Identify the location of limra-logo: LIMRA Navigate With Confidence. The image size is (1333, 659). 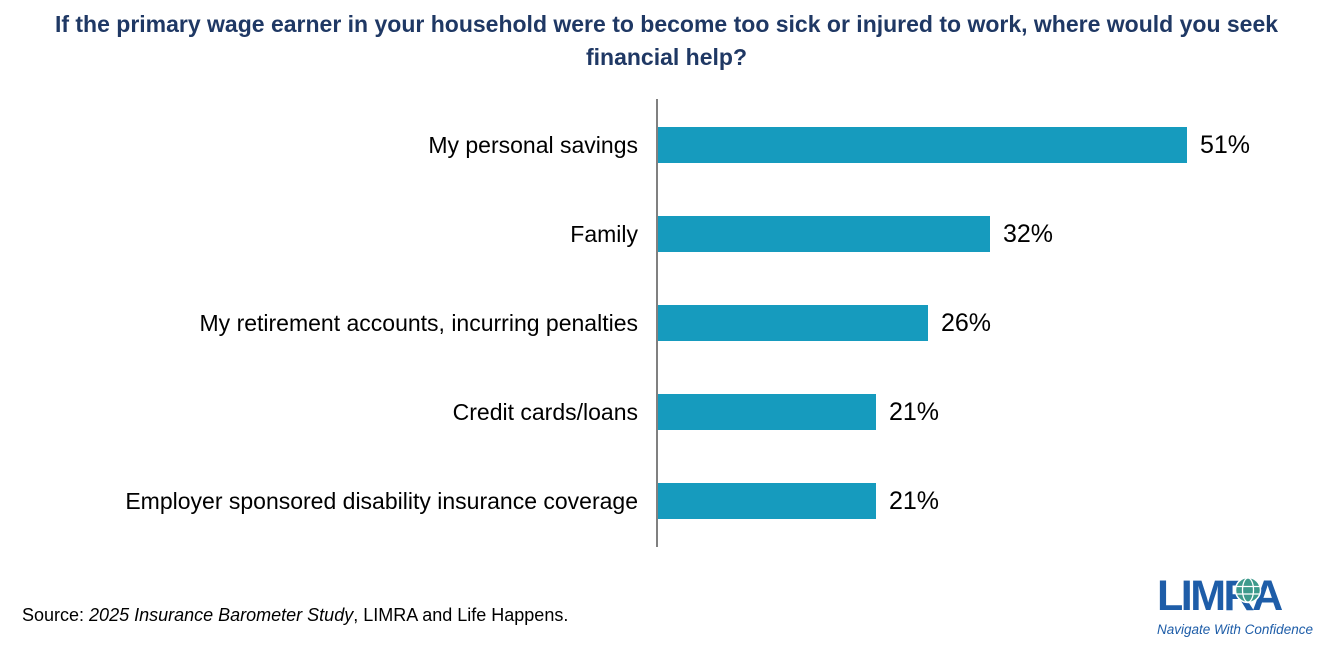
(1235, 607).